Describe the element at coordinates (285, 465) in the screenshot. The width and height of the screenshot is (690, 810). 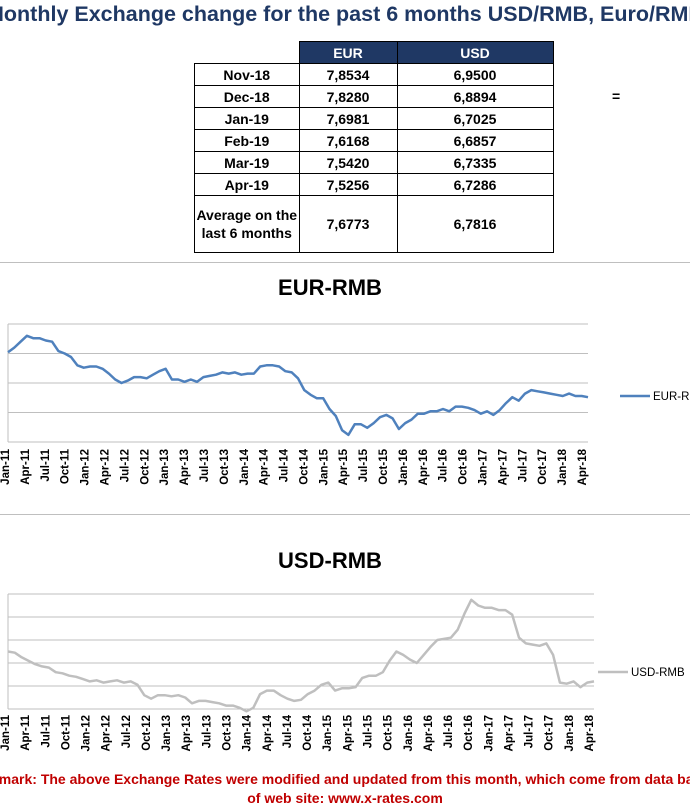
I see `x-tick-label: Jul-14` at that location.